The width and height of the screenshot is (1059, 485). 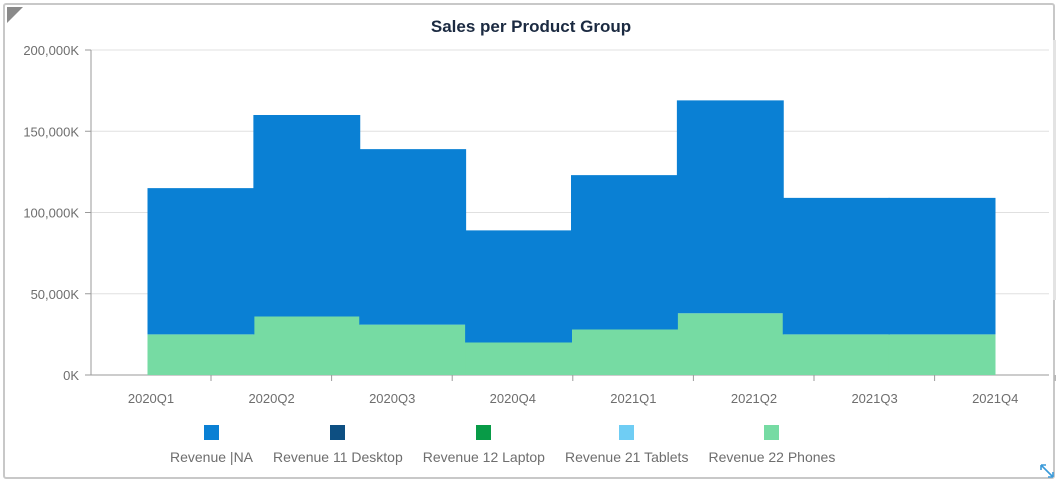 I want to click on y-tick-label: 150,000K, so click(x=51, y=131).